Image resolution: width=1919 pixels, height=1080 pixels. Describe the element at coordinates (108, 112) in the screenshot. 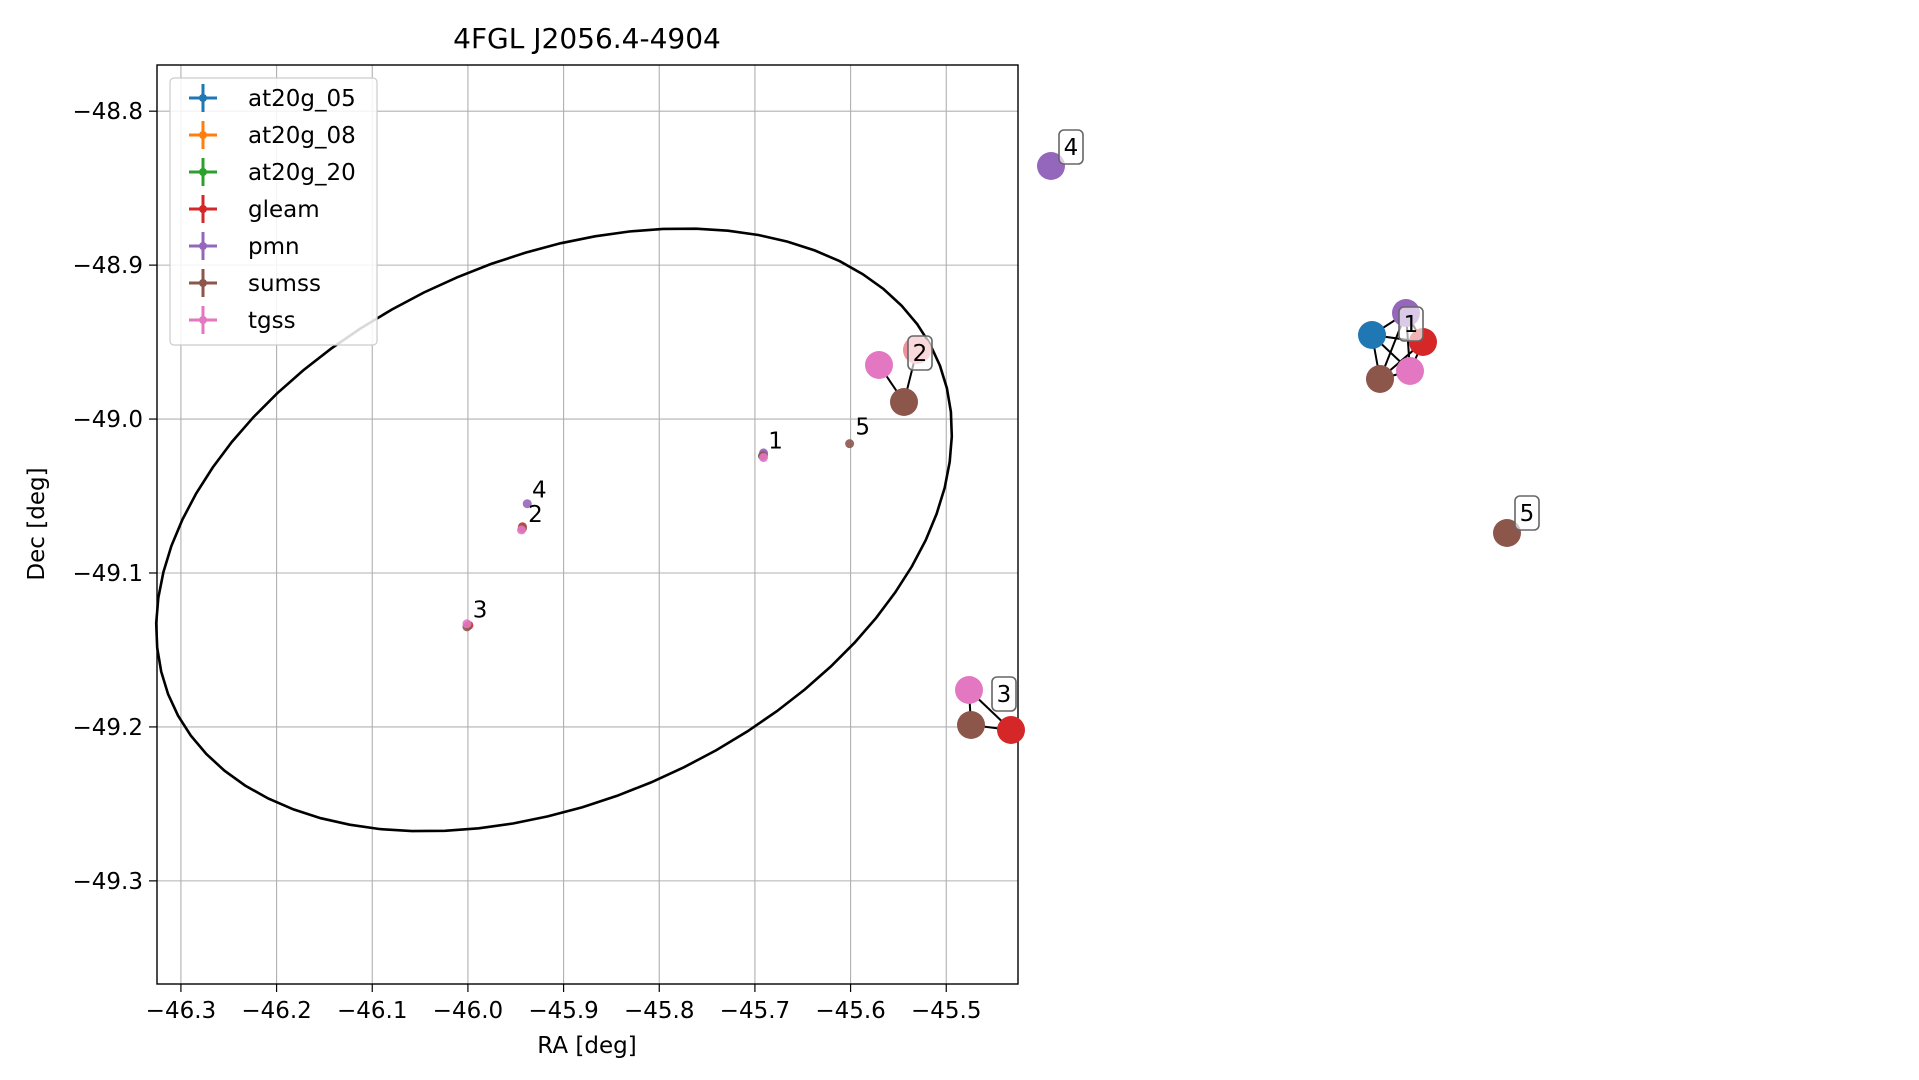

I see `y-tick-label: −48.8` at that location.